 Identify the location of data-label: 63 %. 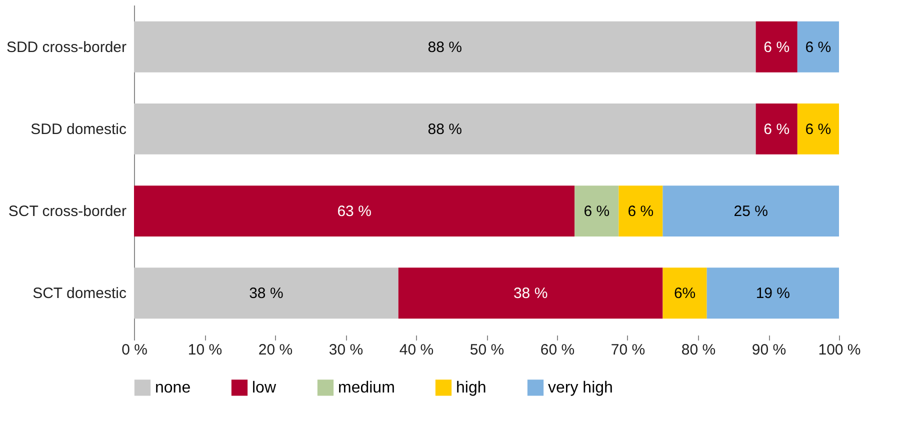
(354, 211).